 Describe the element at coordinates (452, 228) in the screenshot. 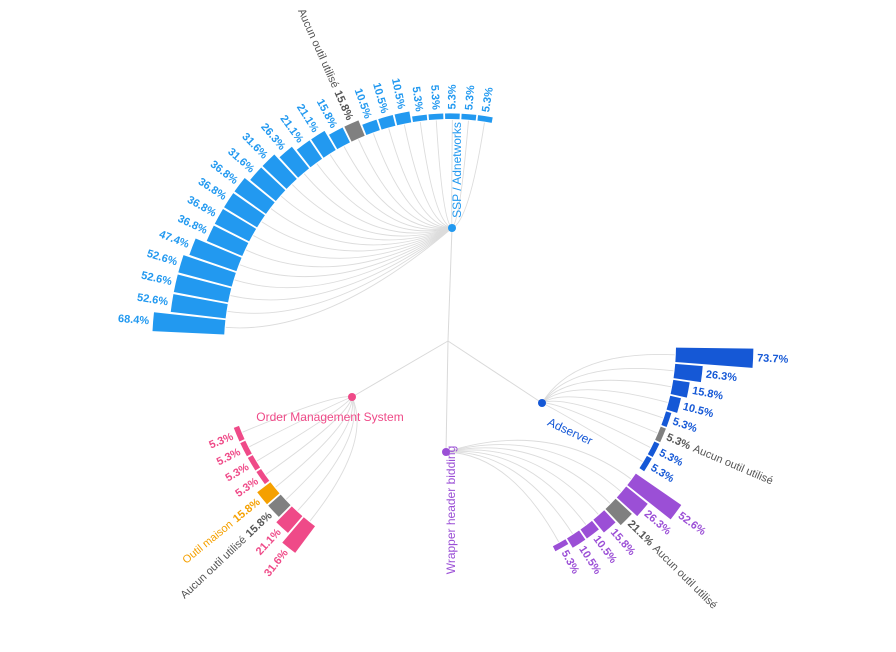

I see `group-node-ssp` at that location.